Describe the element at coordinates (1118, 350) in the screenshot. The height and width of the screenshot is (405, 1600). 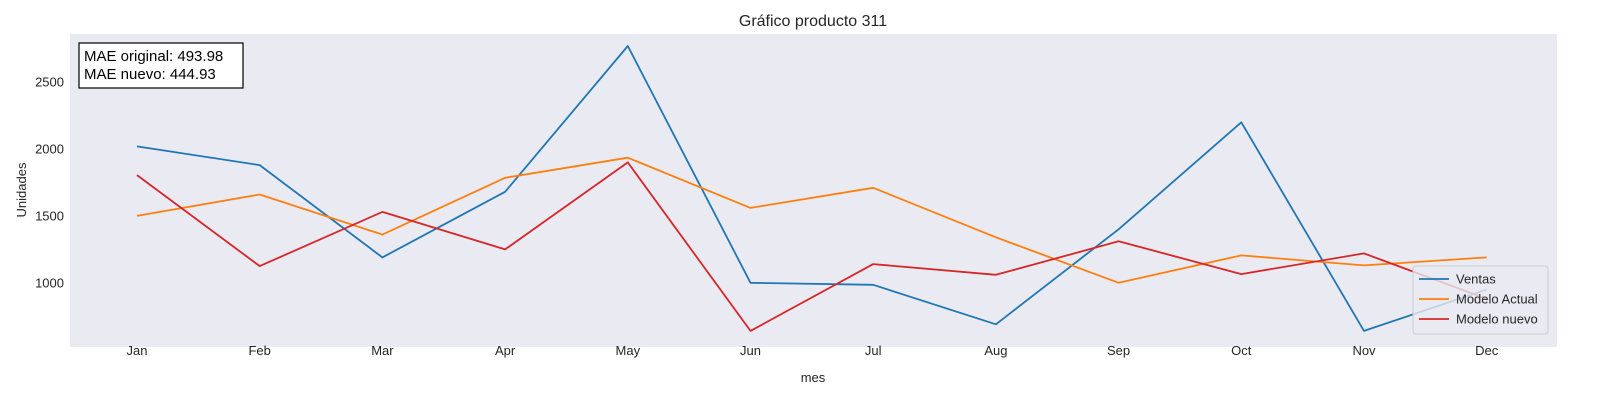
I see `x-tick-label: Sep` at that location.